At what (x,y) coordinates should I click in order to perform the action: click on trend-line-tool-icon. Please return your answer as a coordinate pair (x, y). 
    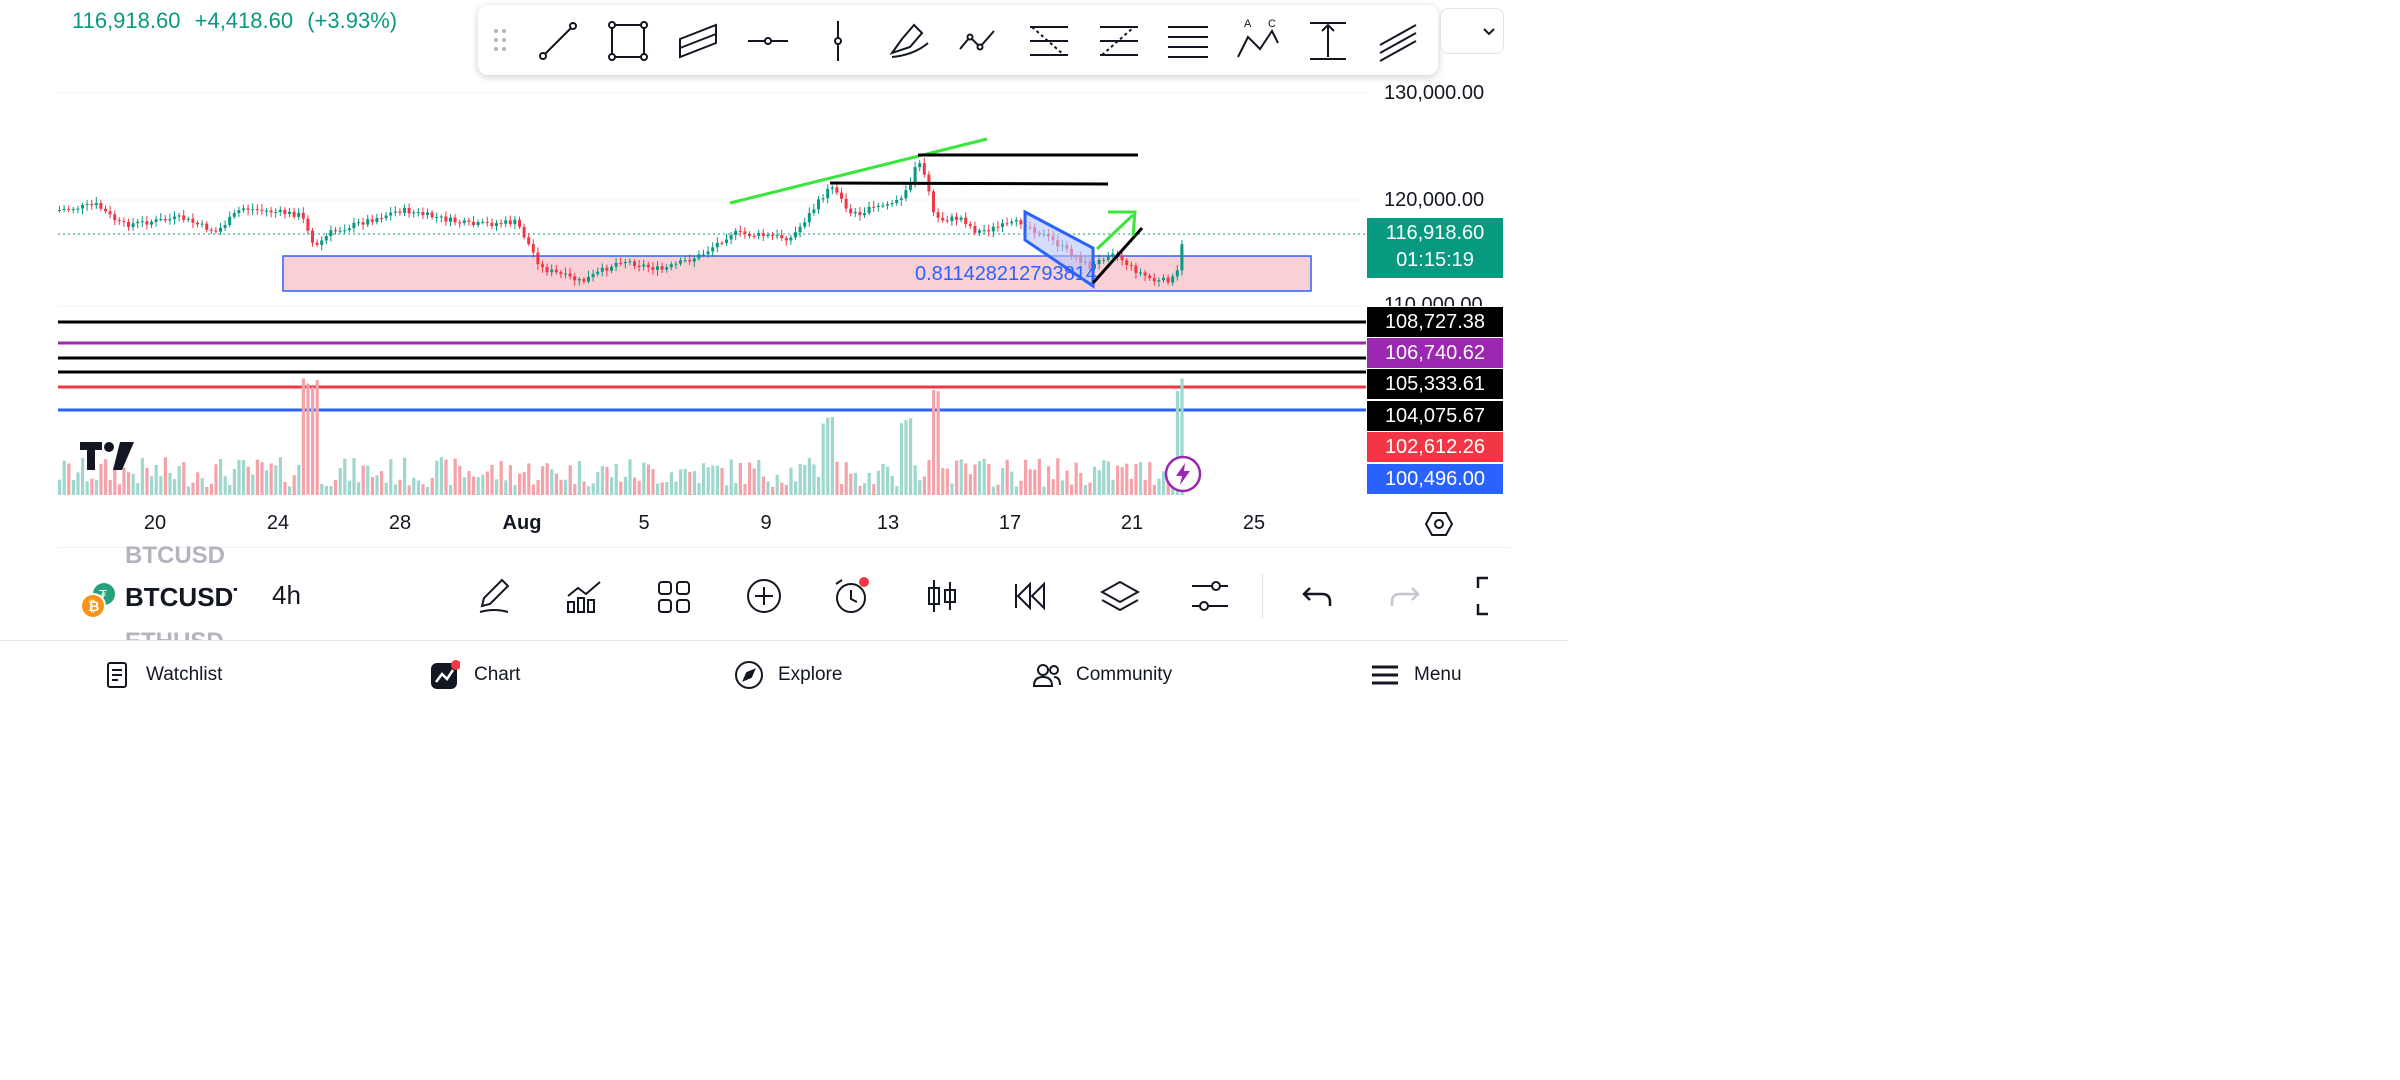
    Looking at the image, I should click on (558, 41).